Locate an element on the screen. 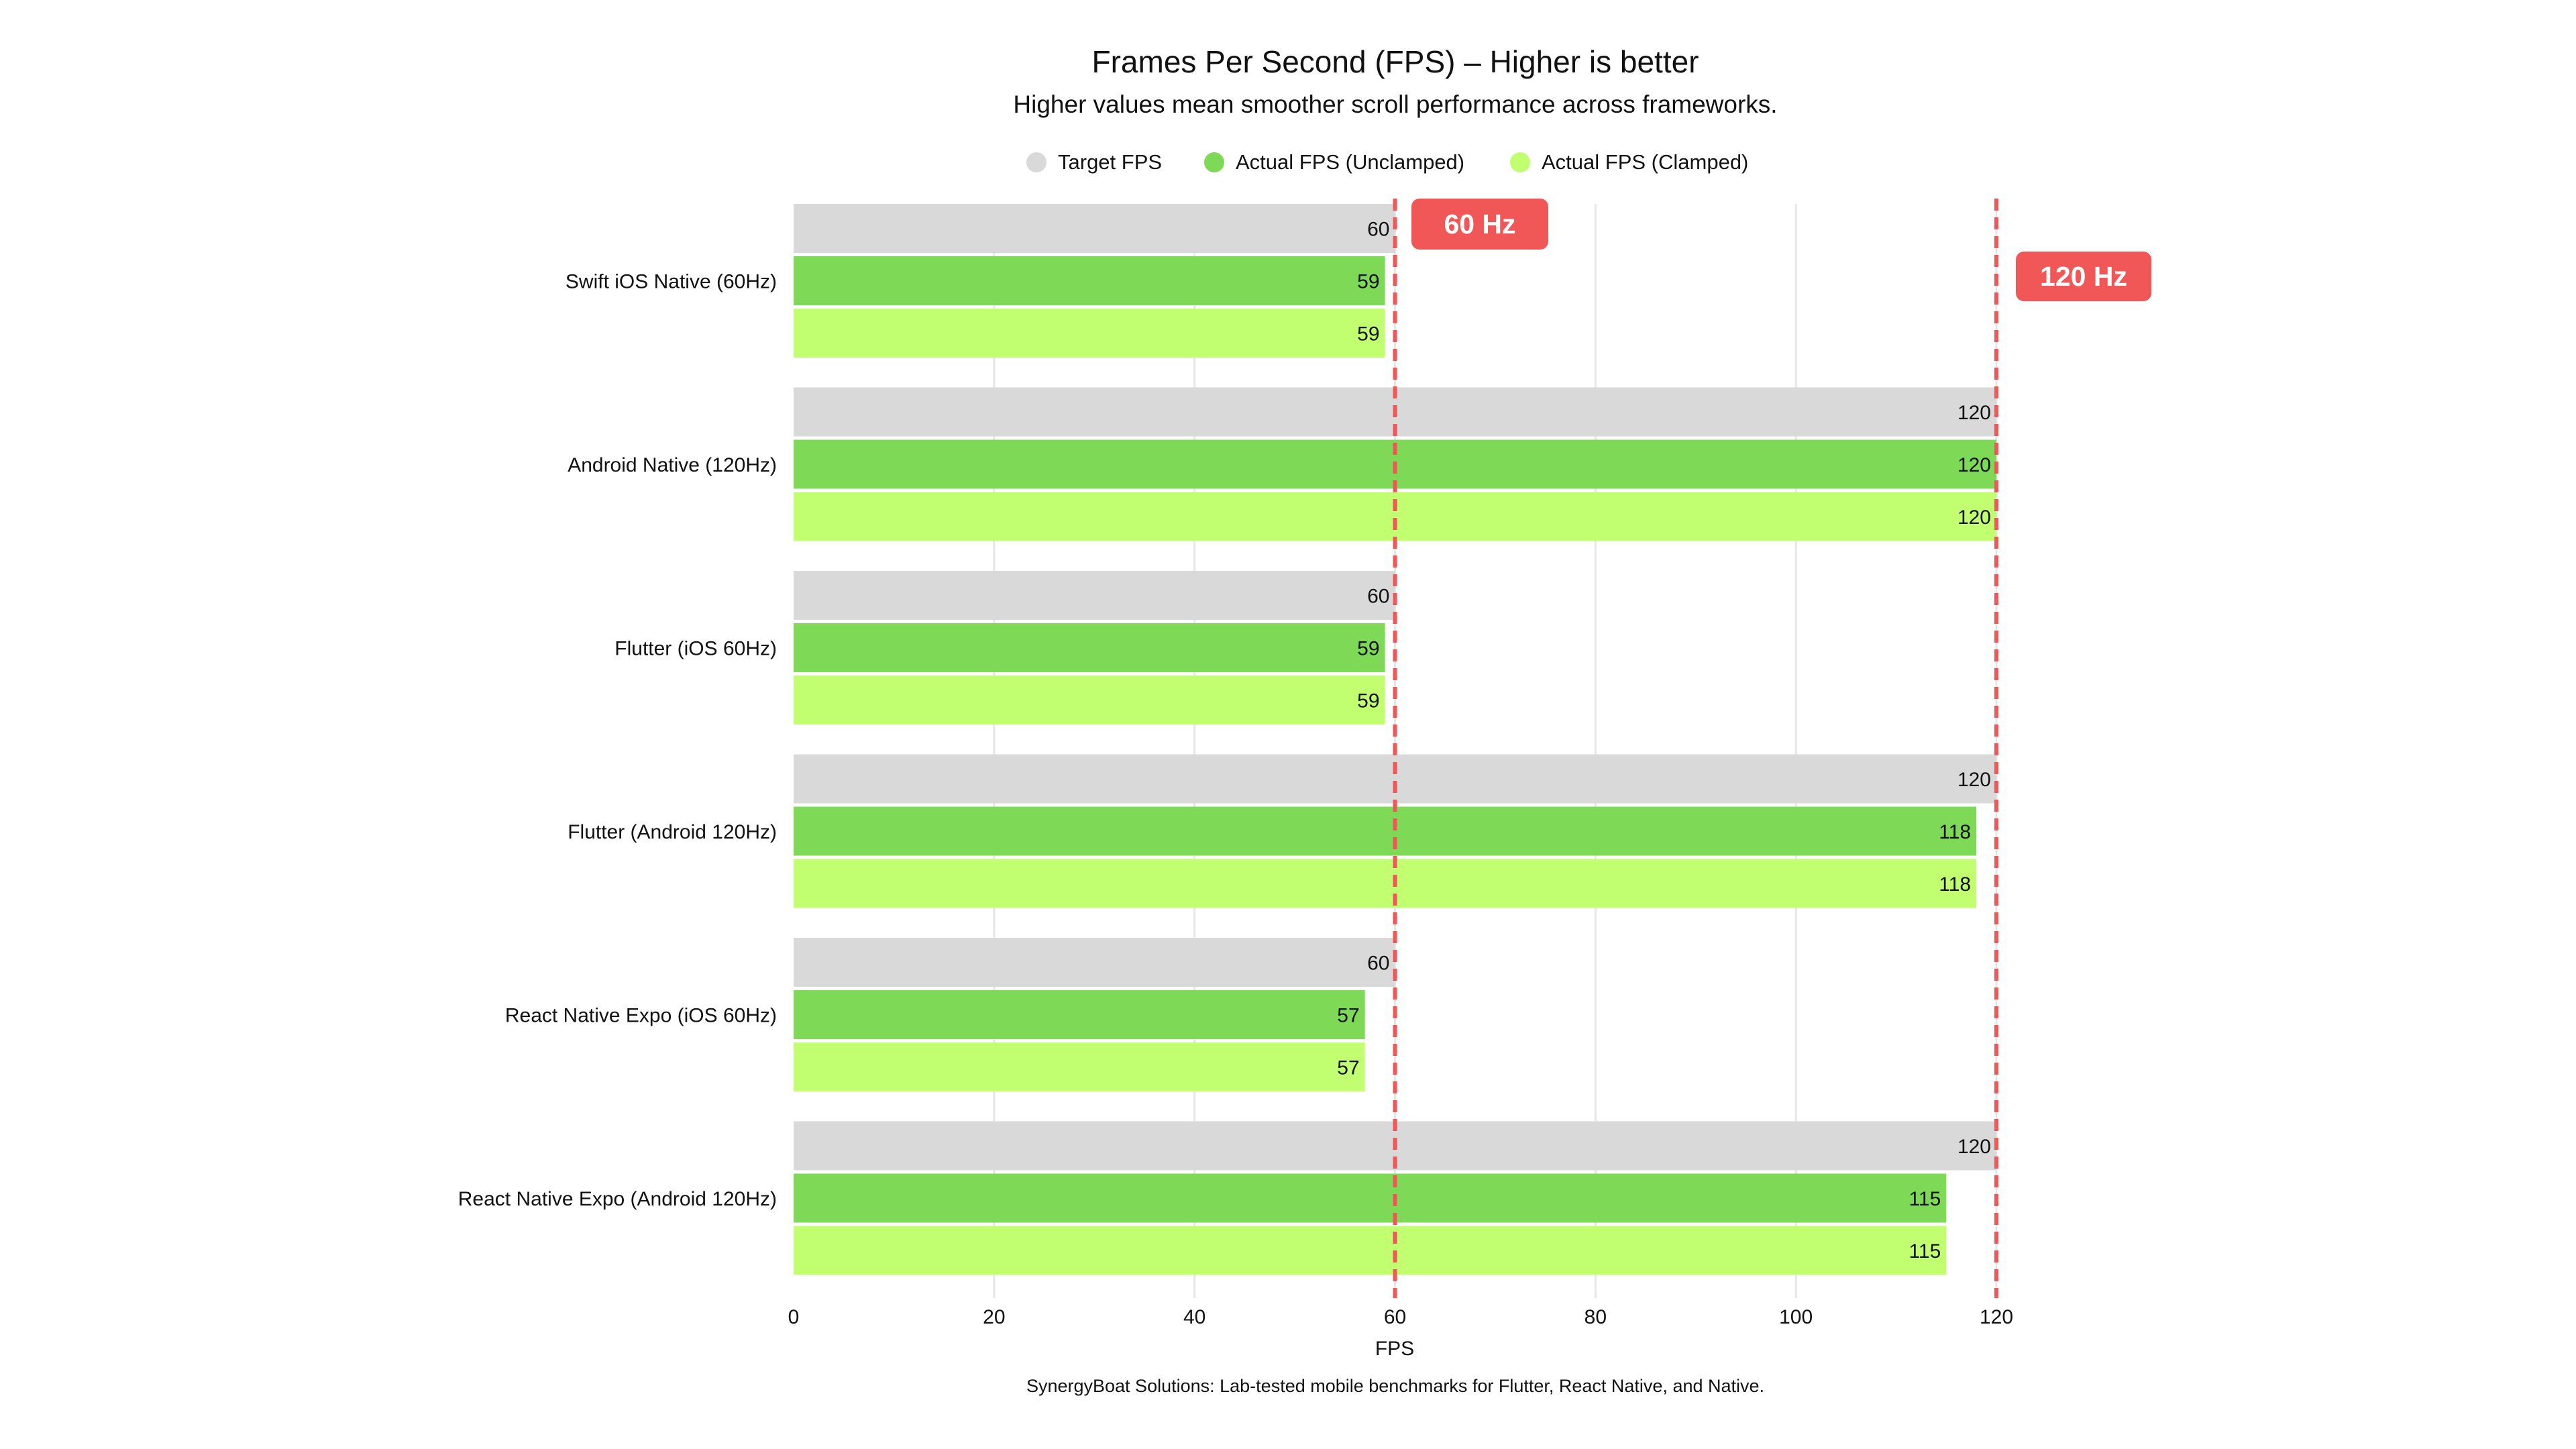 The image size is (2576, 1449). bar-value-label-5-0: 120 is located at coordinates (1974, 1147).